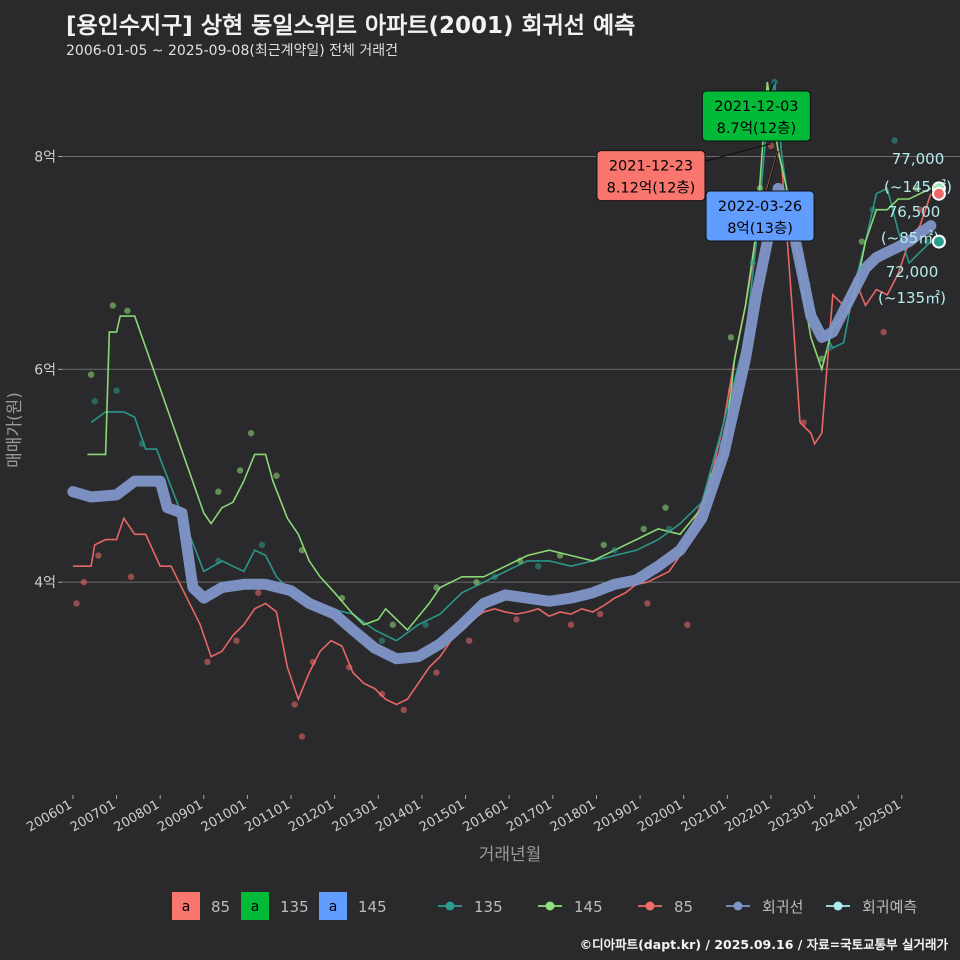 The width and height of the screenshot is (960, 960). Describe the element at coordinates (232, 51) in the screenshot. I see `page-subtitle: 2006-01-05 ~ 2025-09-08(최근계약일) 전체 거래건` at that location.